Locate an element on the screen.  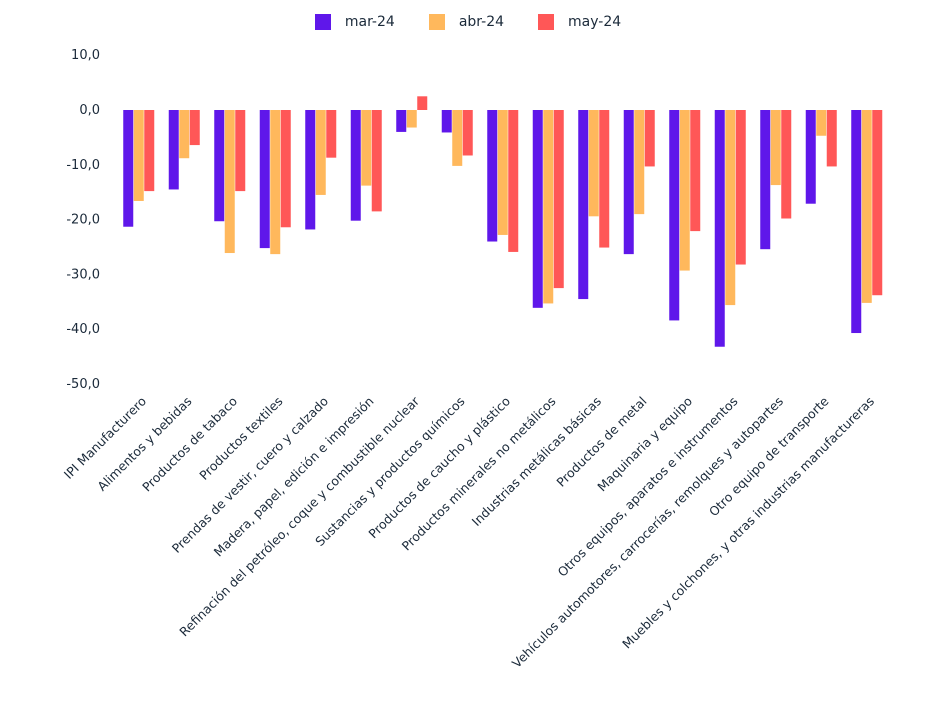
legend: mar-24 abr-24 may-24 is located at coordinates (468, 22).